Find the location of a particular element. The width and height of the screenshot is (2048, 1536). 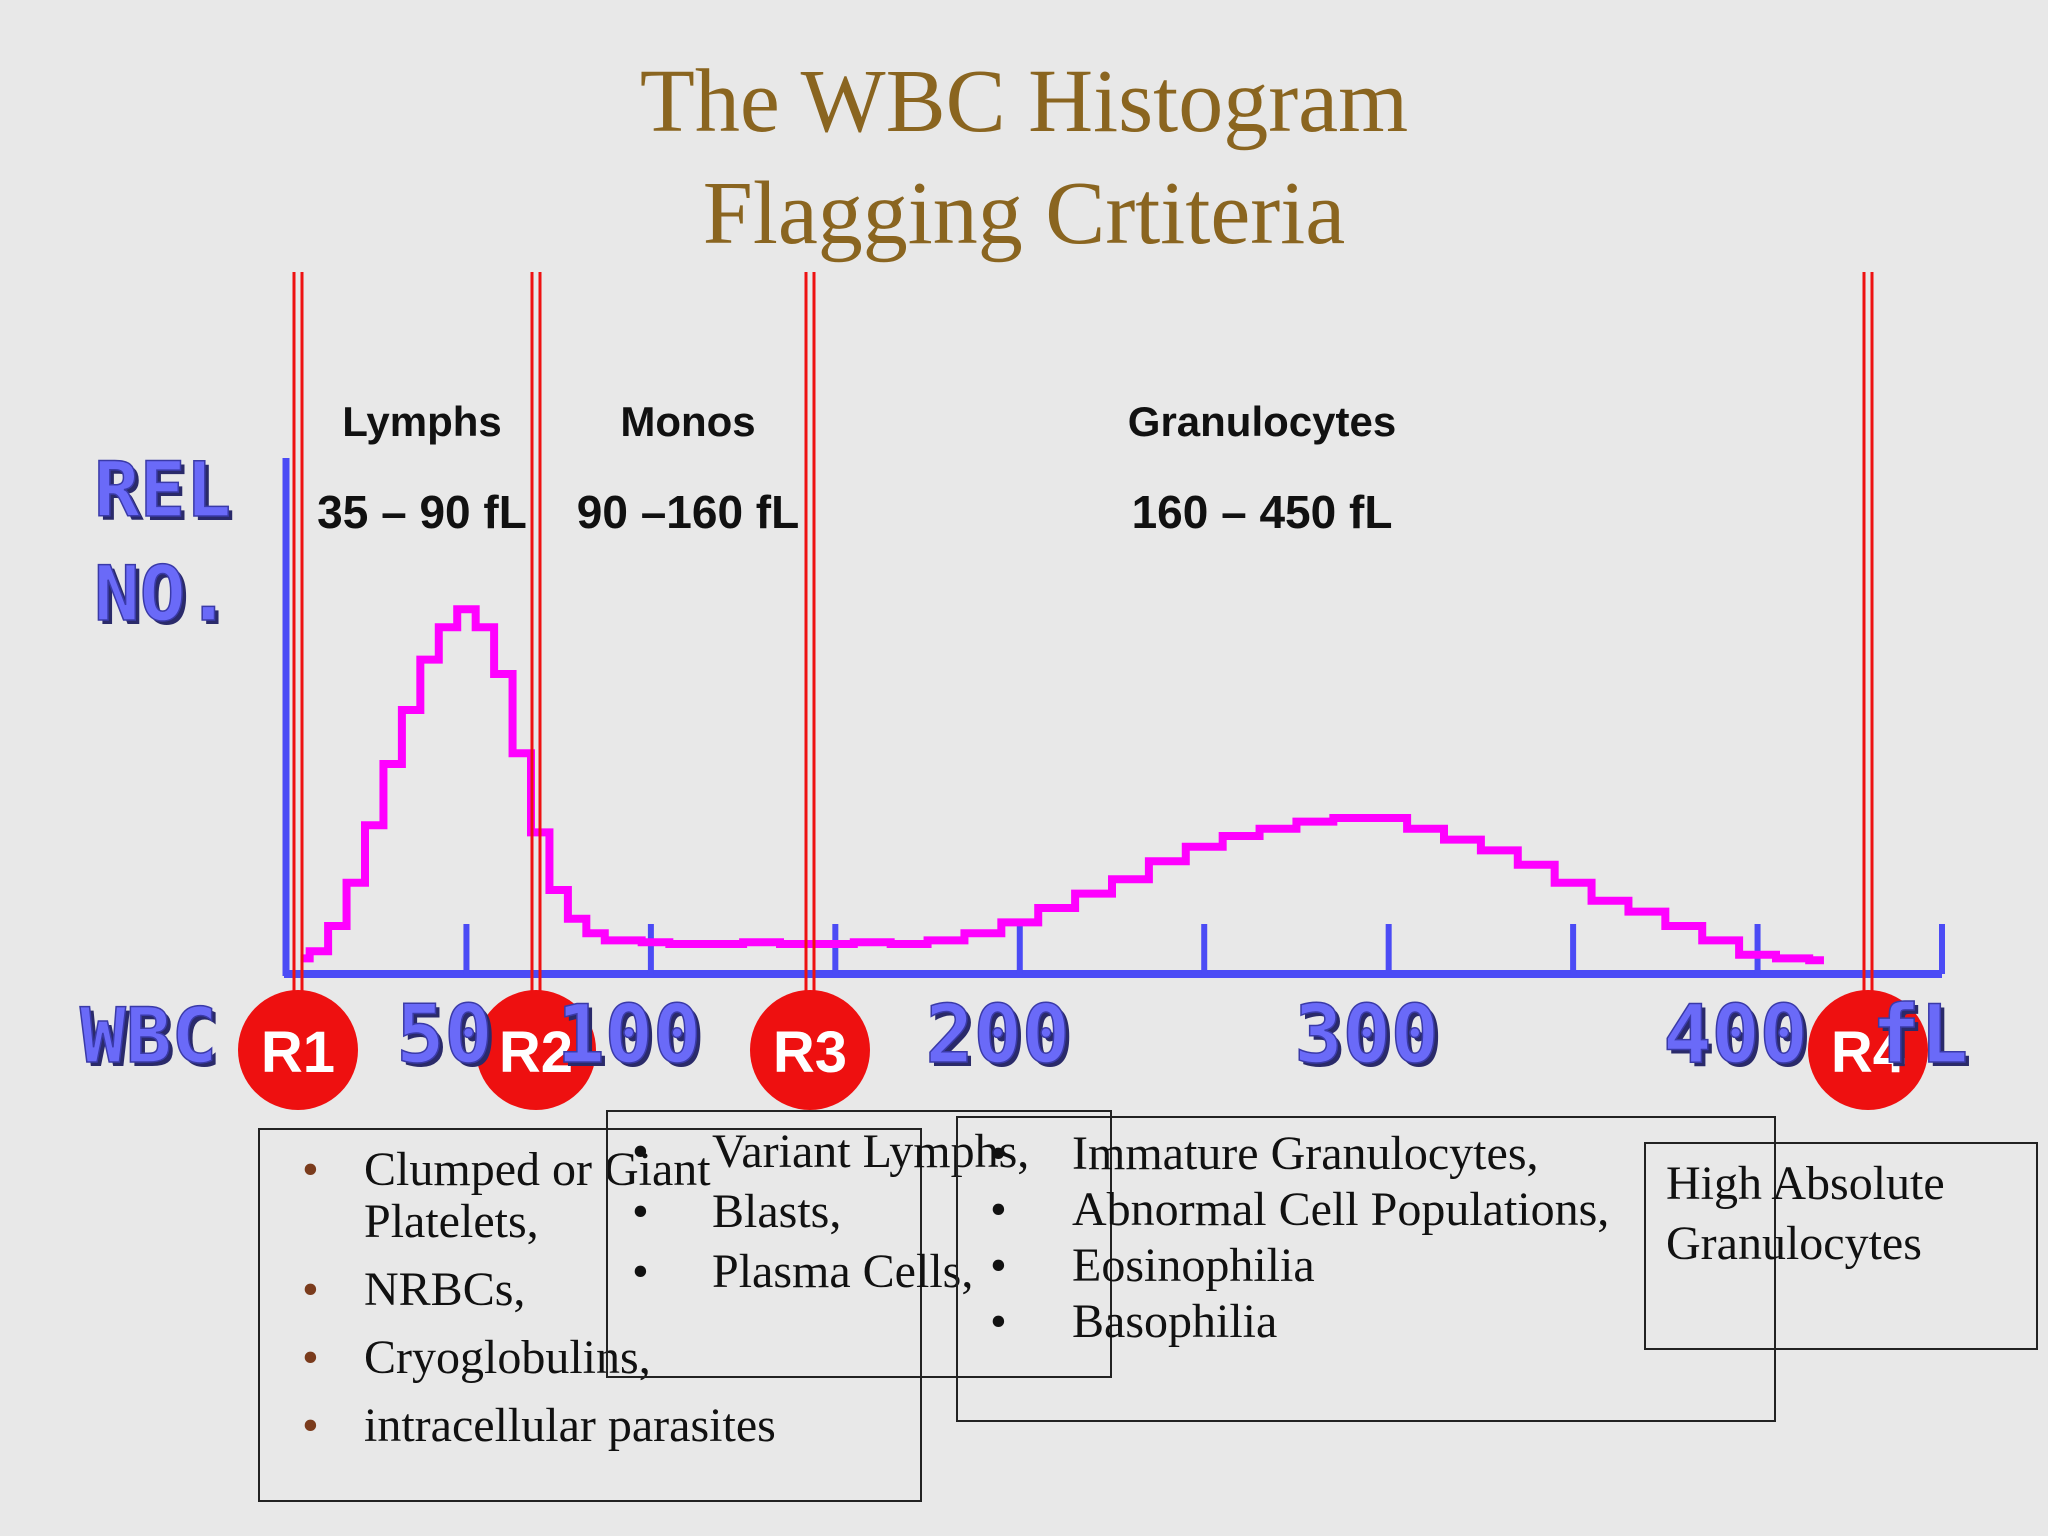

r1-item: • Cryoglobulins, is located at coordinates (592, 1358).